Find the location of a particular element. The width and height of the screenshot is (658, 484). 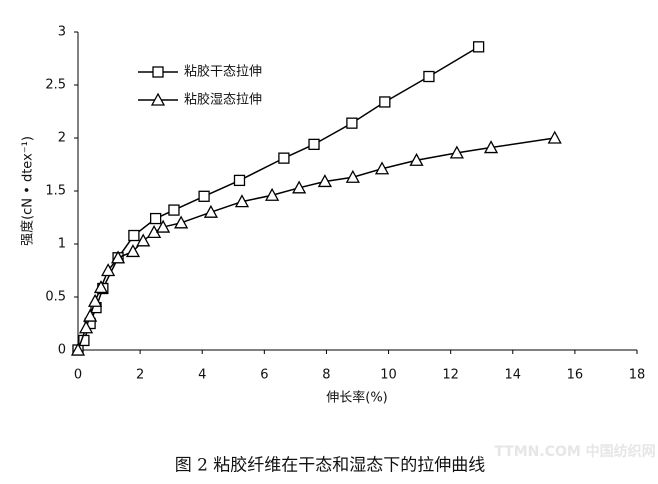

legend-label: 粘胶湿态拉伸 is located at coordinates (223, 100).